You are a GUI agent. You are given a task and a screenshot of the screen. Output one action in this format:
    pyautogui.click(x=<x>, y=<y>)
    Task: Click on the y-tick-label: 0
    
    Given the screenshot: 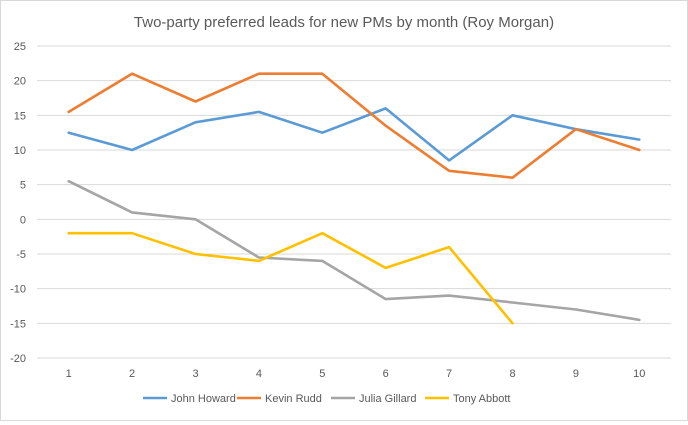 What is the action you would take?
    pyautogui.click(x=23, y=220)
    